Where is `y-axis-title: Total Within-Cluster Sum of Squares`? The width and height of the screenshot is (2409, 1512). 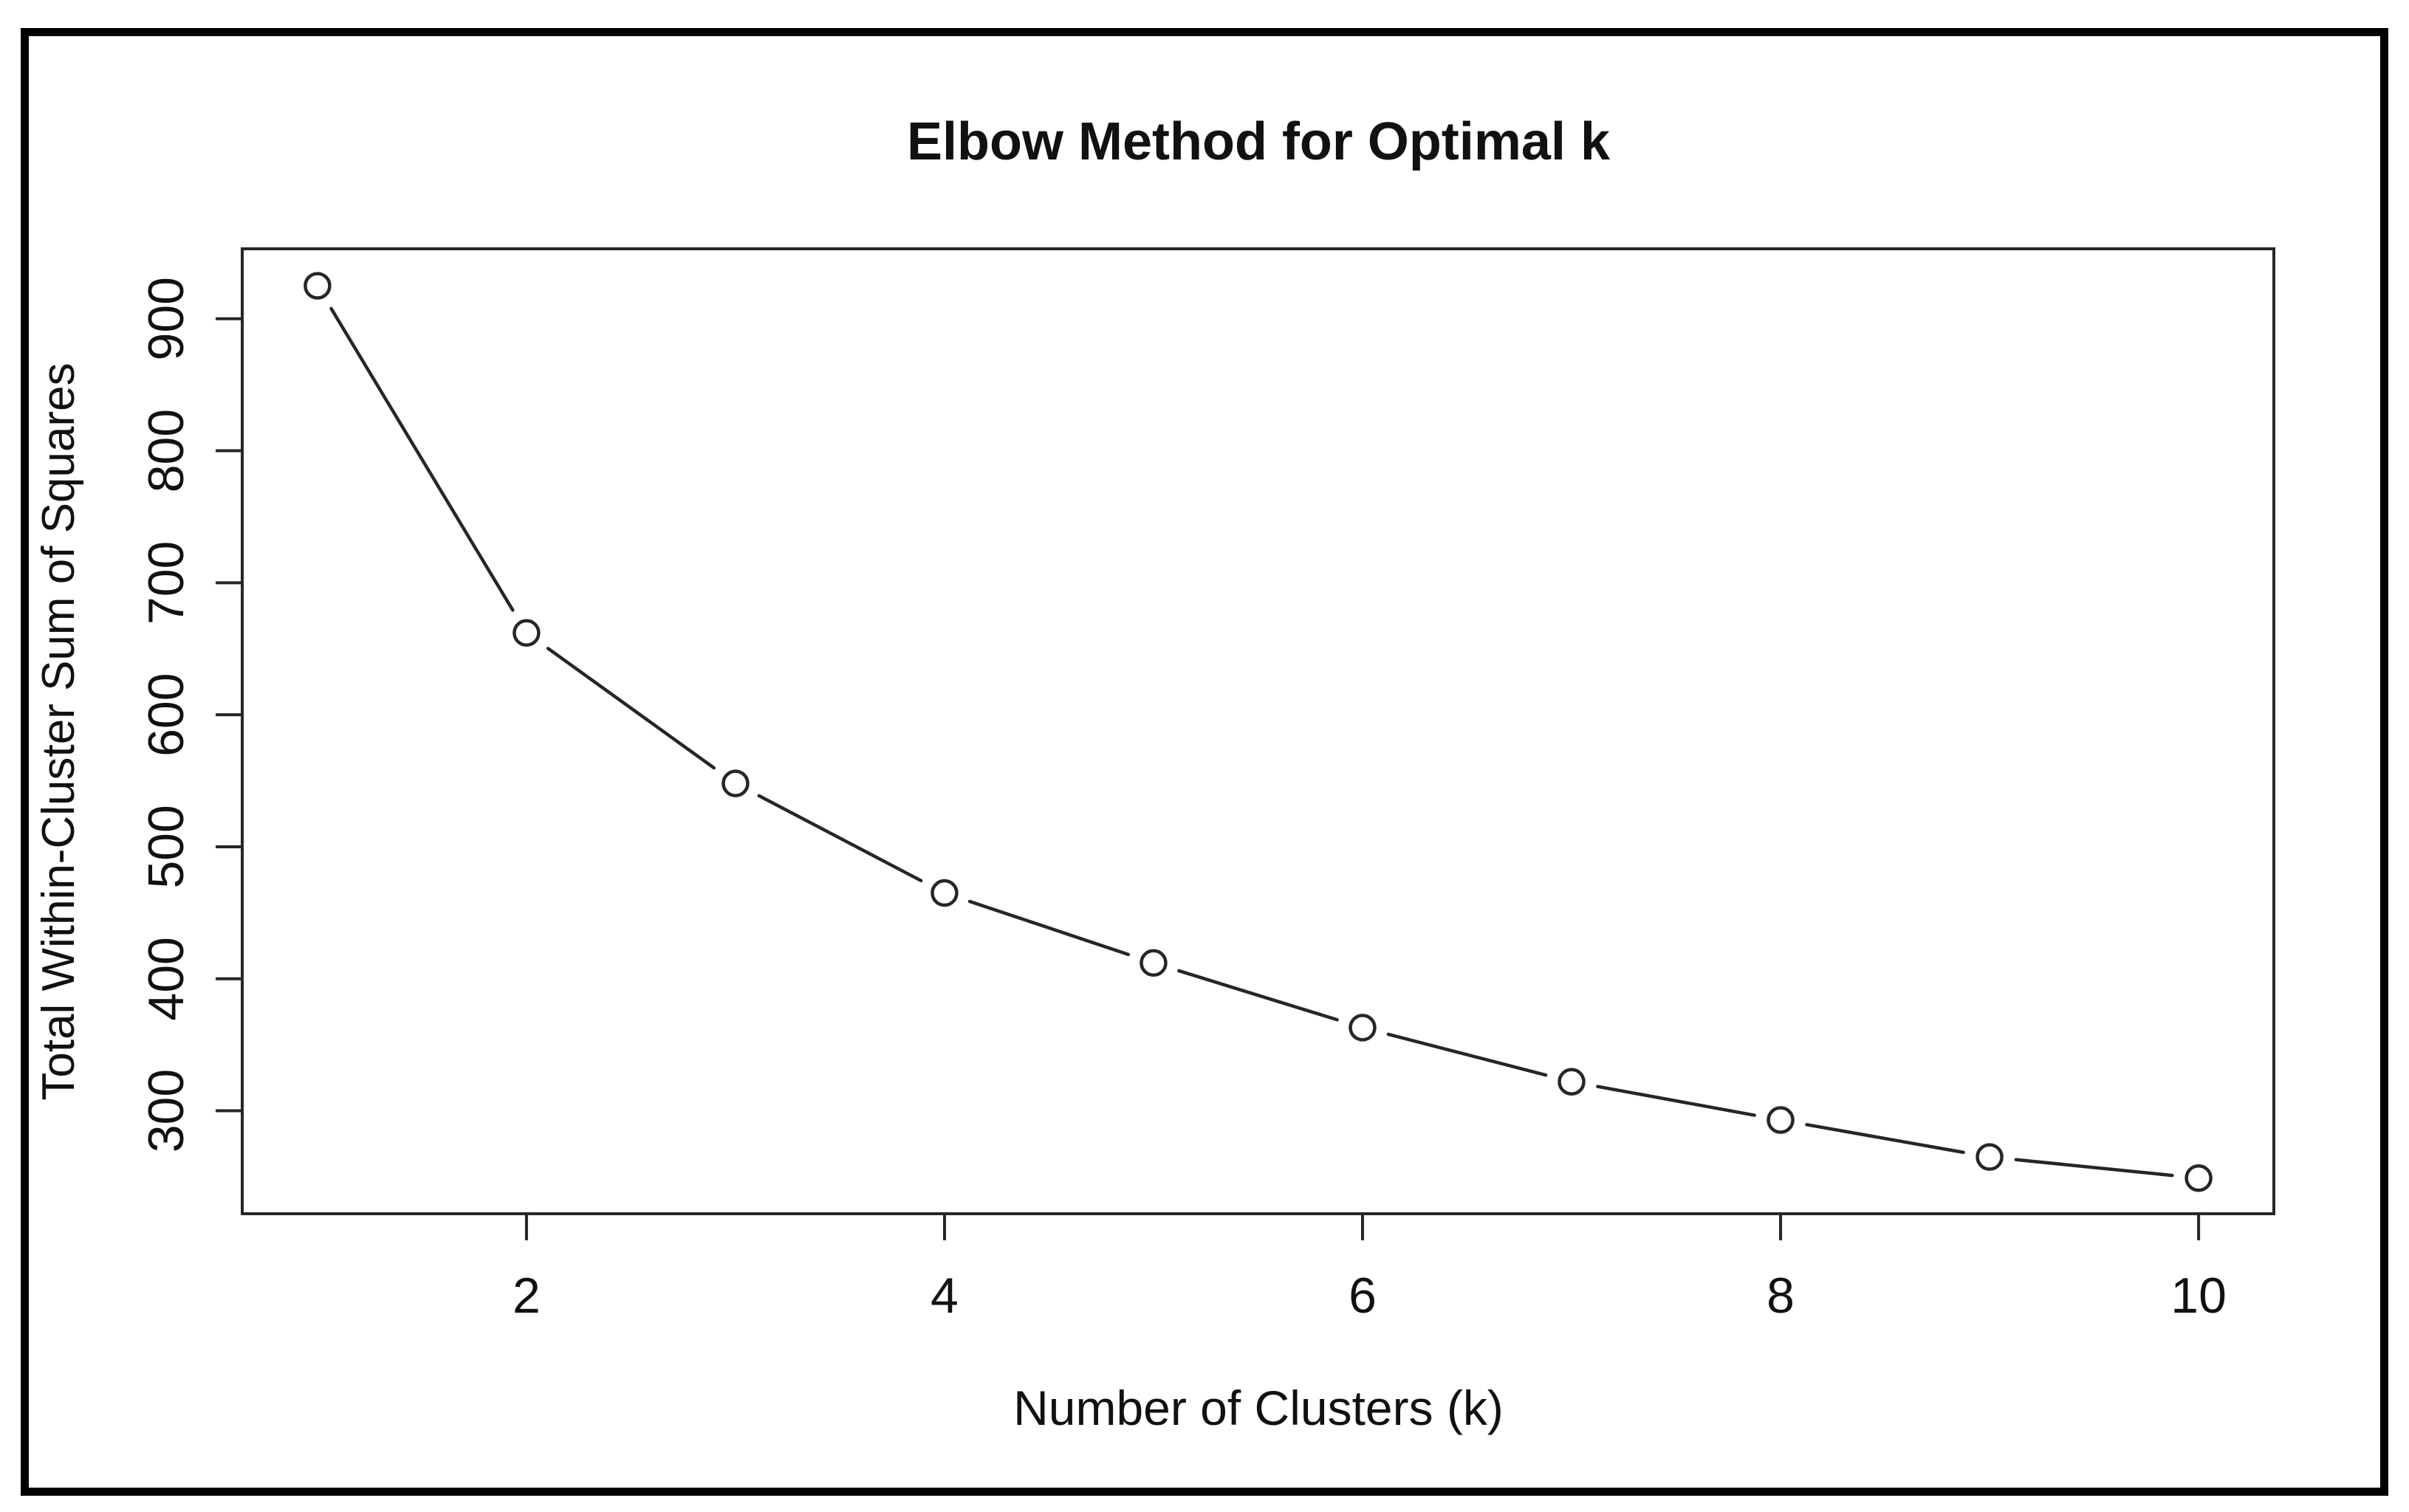
y-axis-title: Total Within-Cluster Sum of Squares is located at coordinates (58, 731).